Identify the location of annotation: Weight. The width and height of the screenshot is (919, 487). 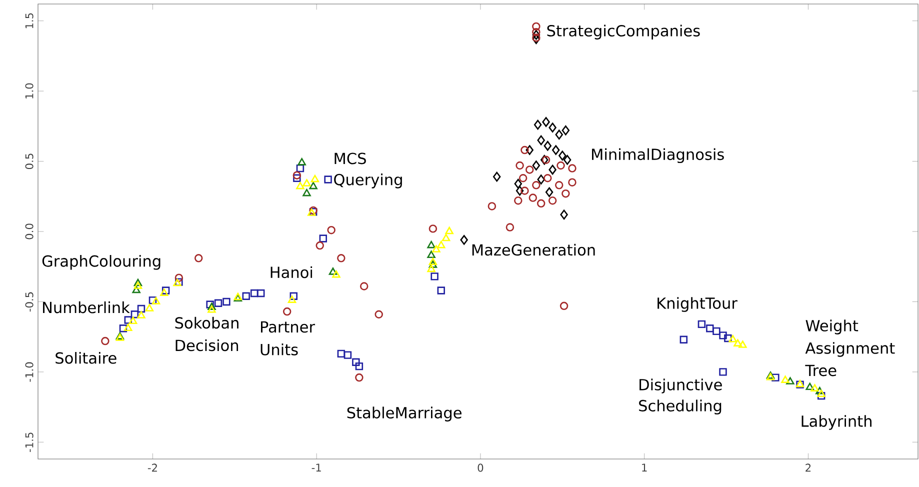
(832, 327).